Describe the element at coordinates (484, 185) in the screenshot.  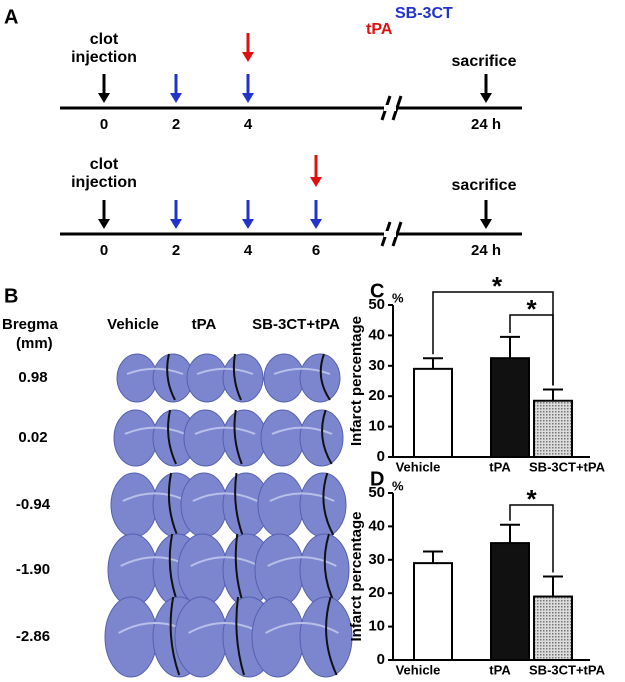
I see `event-label: sacrifice` at that location.